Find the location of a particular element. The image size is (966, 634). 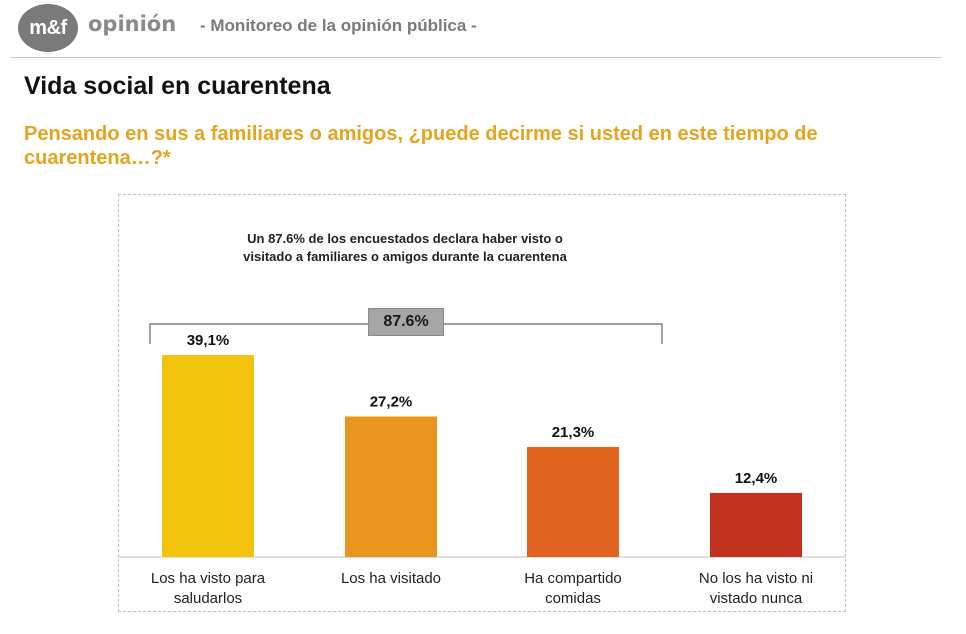

category-label-3-line-2: comidas is located at coordinates (573, 598).